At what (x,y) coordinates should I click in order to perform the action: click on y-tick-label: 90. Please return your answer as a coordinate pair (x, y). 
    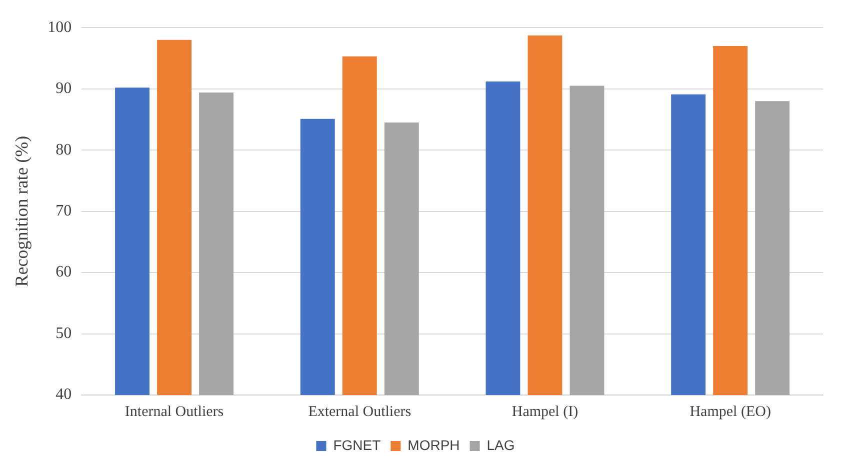
    Looking at the image, I should click on (64, 89).